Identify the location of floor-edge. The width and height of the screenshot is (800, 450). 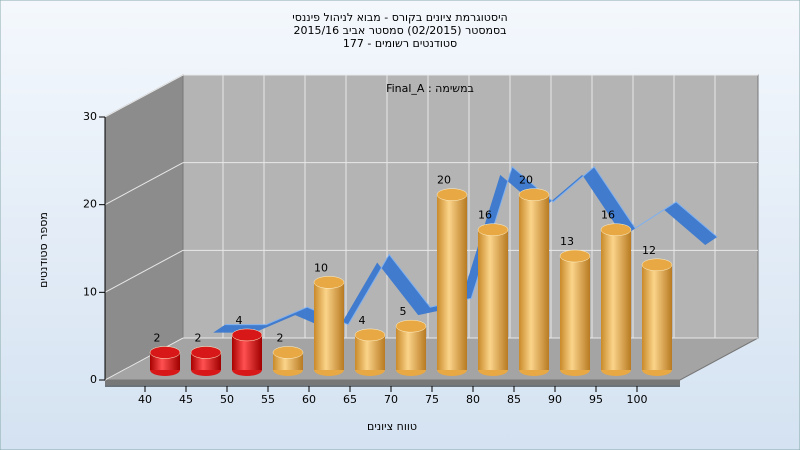
(392, 382).